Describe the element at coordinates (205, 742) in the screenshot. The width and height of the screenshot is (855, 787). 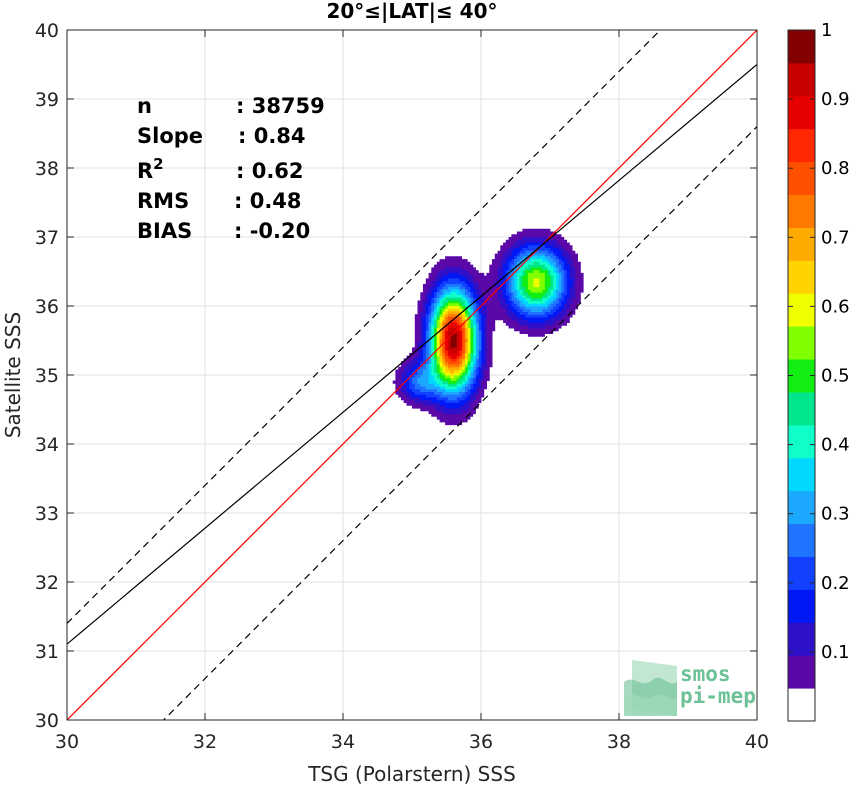
I see `x-tick-label: 32` at that location.